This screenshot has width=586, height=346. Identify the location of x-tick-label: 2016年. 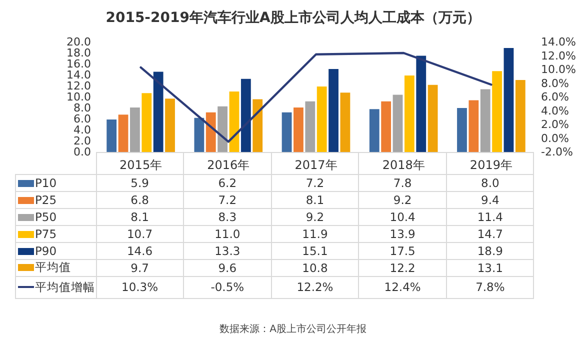
(228, 165).